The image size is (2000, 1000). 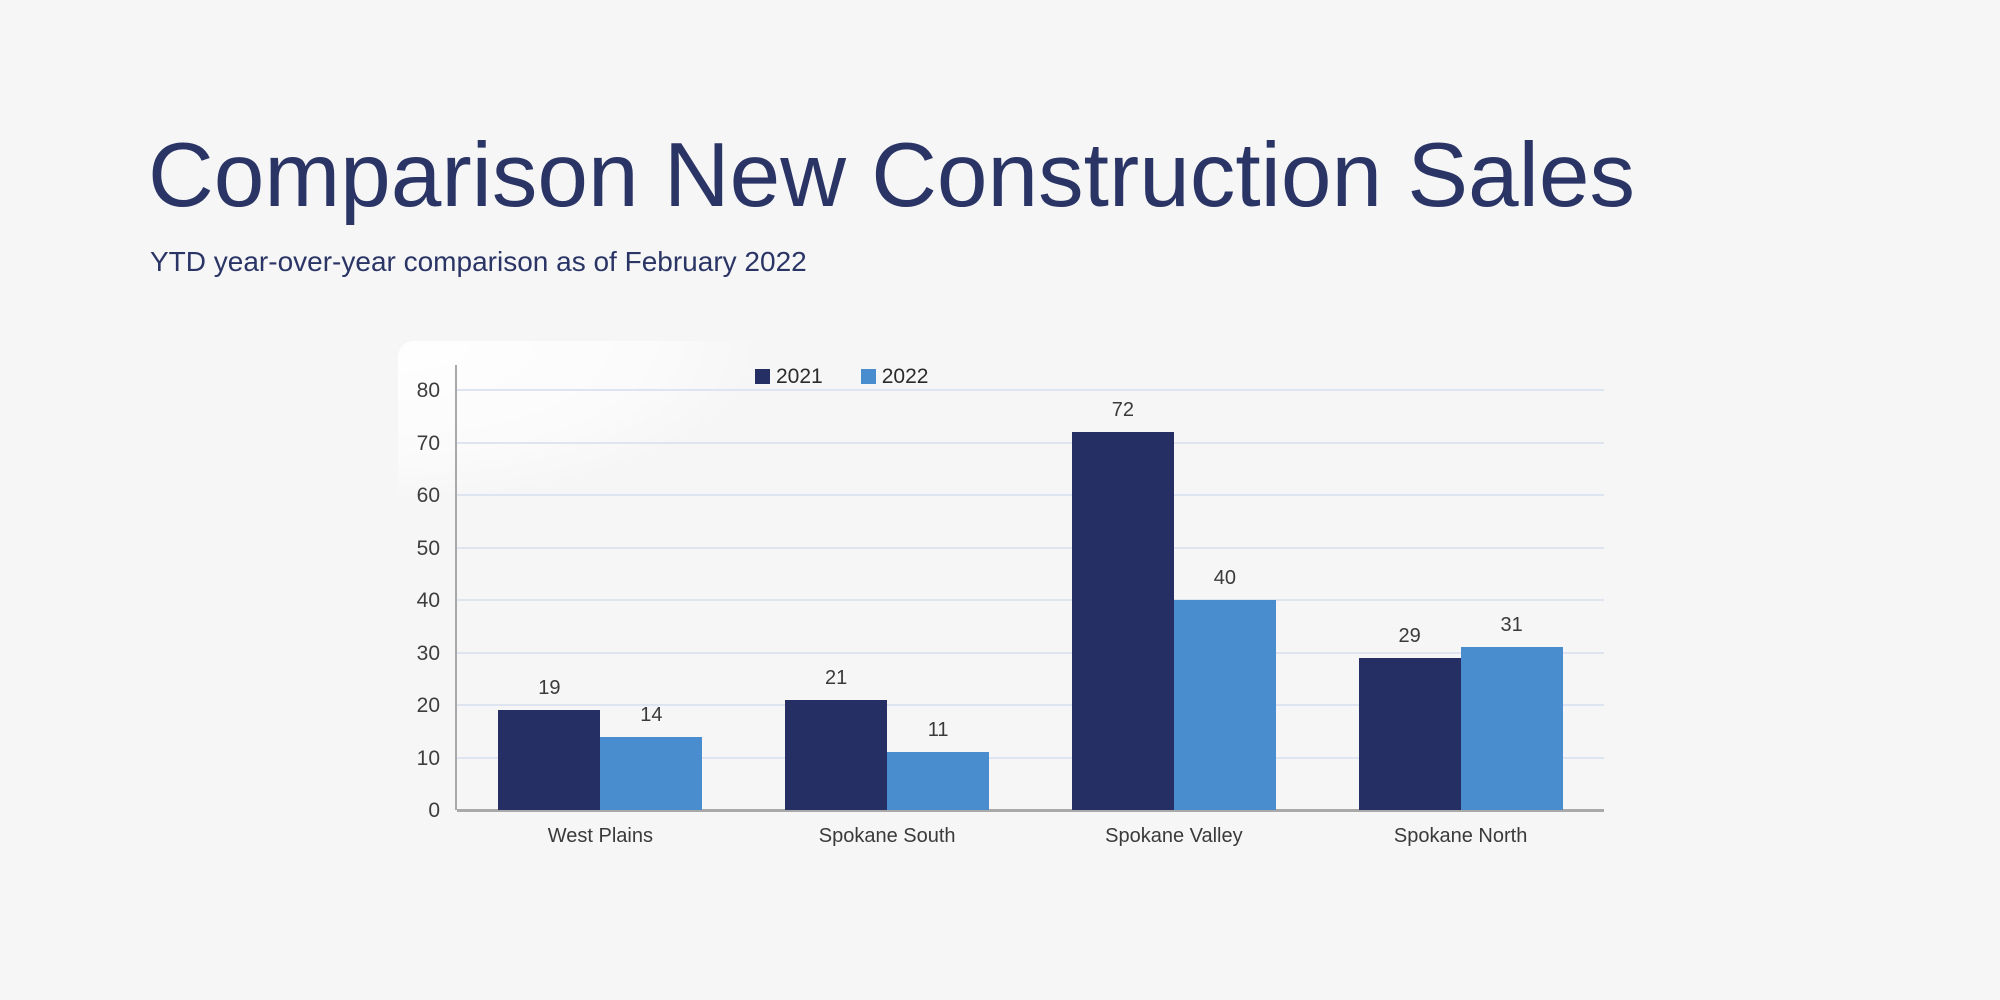 I want to click on x-category-label: Spokane Valley, so click(x=1174, y=836).